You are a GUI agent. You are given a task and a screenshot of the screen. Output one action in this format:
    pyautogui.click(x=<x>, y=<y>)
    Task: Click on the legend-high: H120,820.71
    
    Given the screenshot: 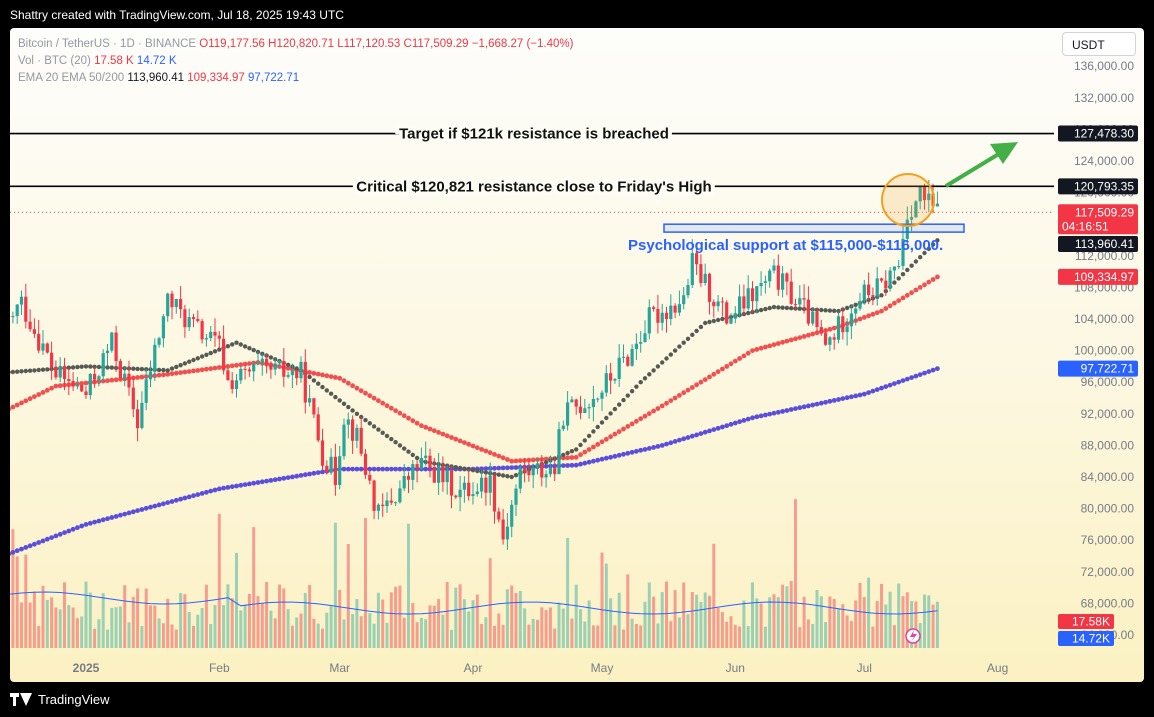 What is the action you would take?
    pyautogui.click(x=301, y=44)
    